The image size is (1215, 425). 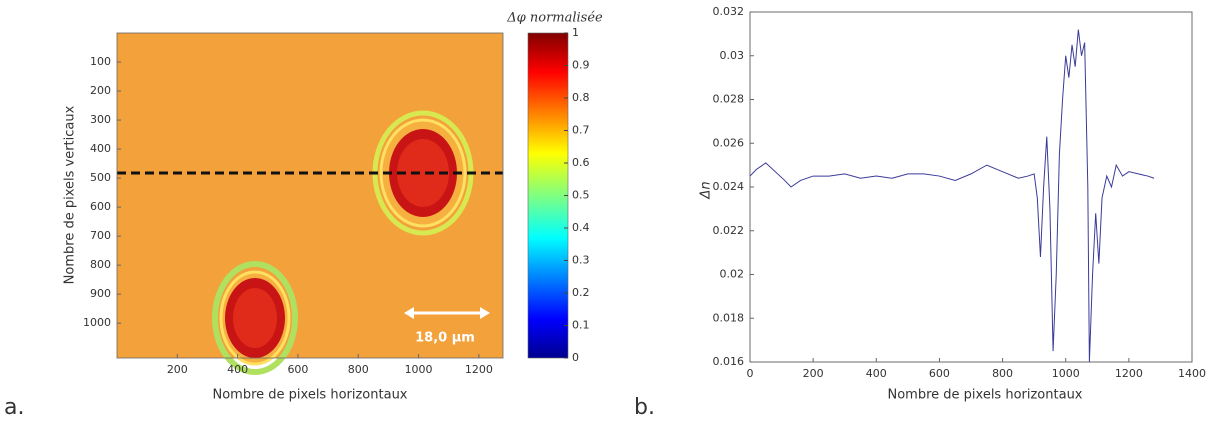 I want to click on y-tick-label: 400, so click(x=100, y=148).